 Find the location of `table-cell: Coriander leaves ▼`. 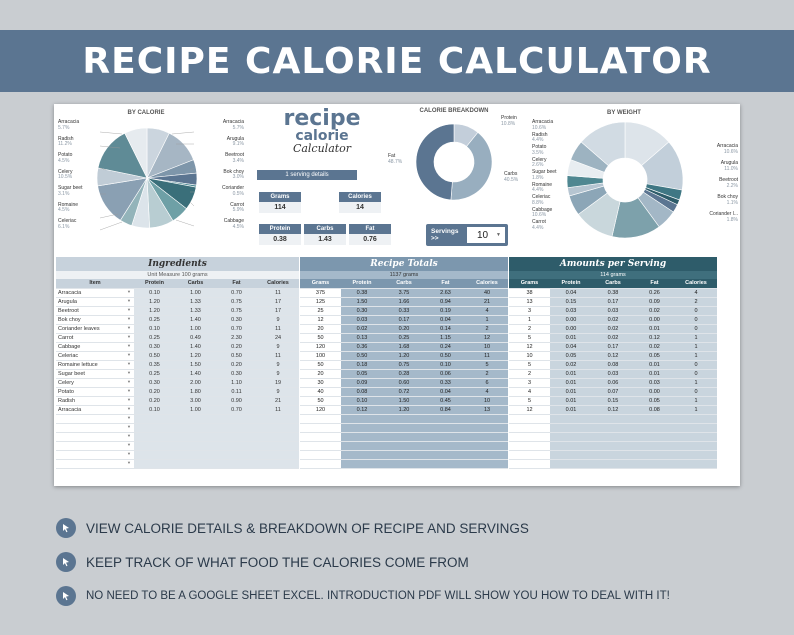

table-cell: Coriander leaves ▼ is located at coordinates (95, 329).